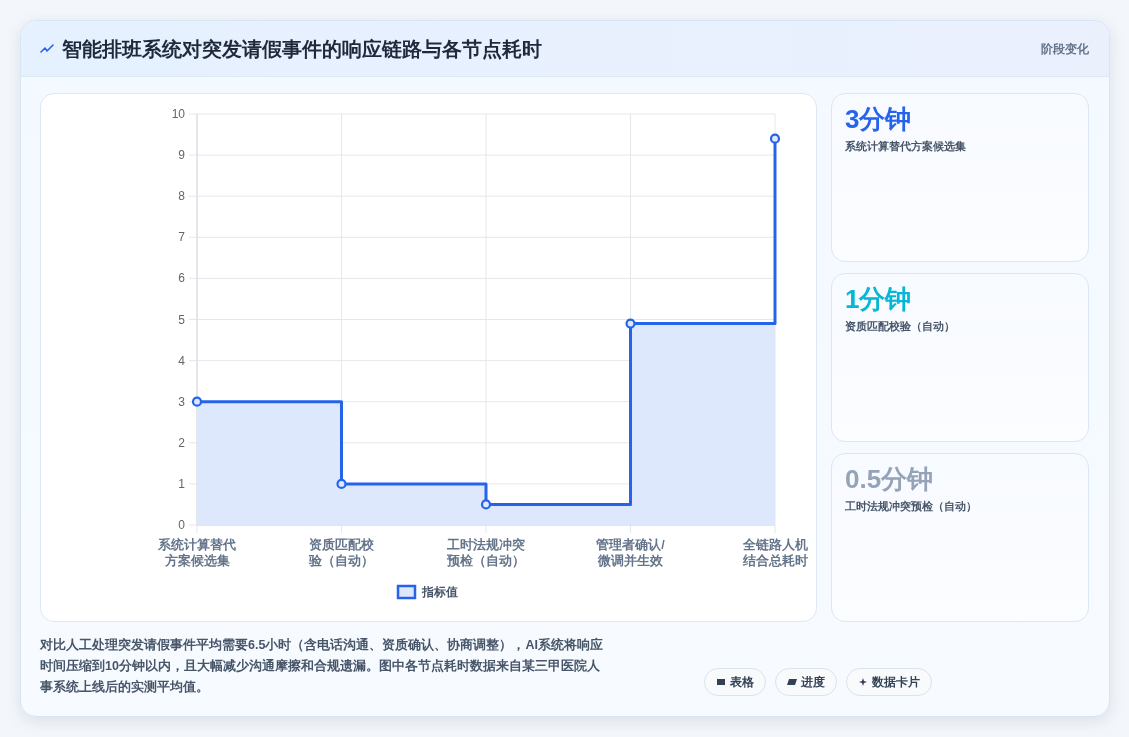 The height and width of the screenshot is (737, 1129). I want to click on y-tick-label: 6, so click(182, 278).